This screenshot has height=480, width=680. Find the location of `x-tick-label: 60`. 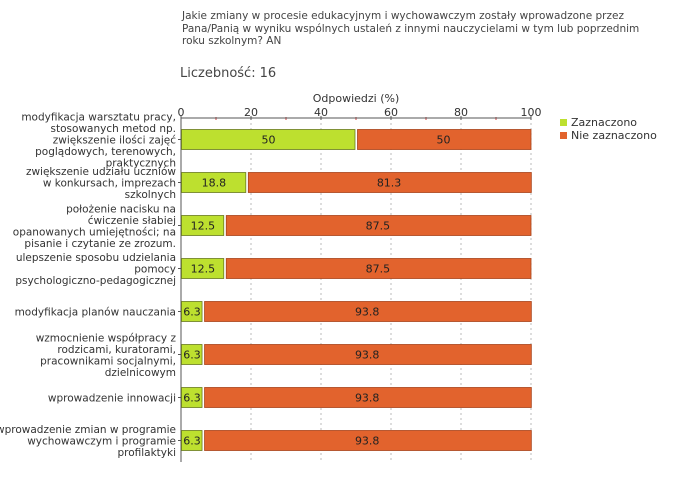

x-tick-label: 60 is located at coordinates (391, 112).